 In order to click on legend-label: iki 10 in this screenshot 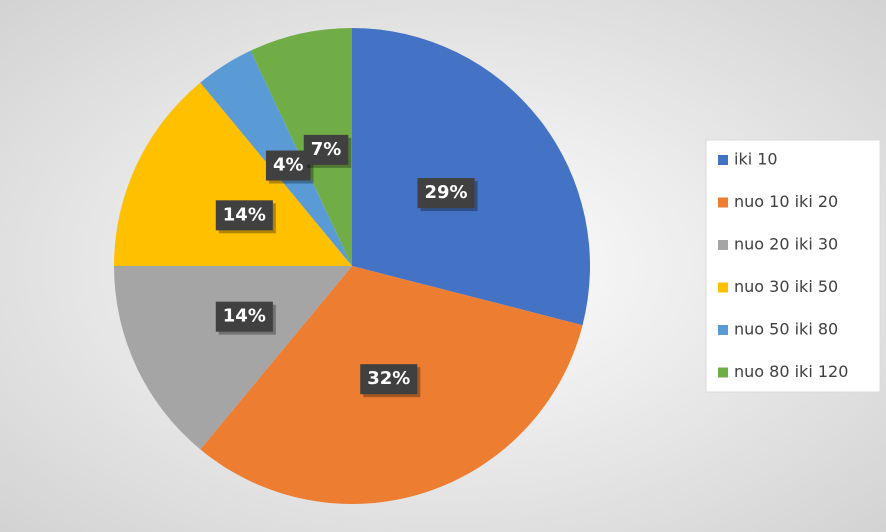, I will do `click(756, 159)`.